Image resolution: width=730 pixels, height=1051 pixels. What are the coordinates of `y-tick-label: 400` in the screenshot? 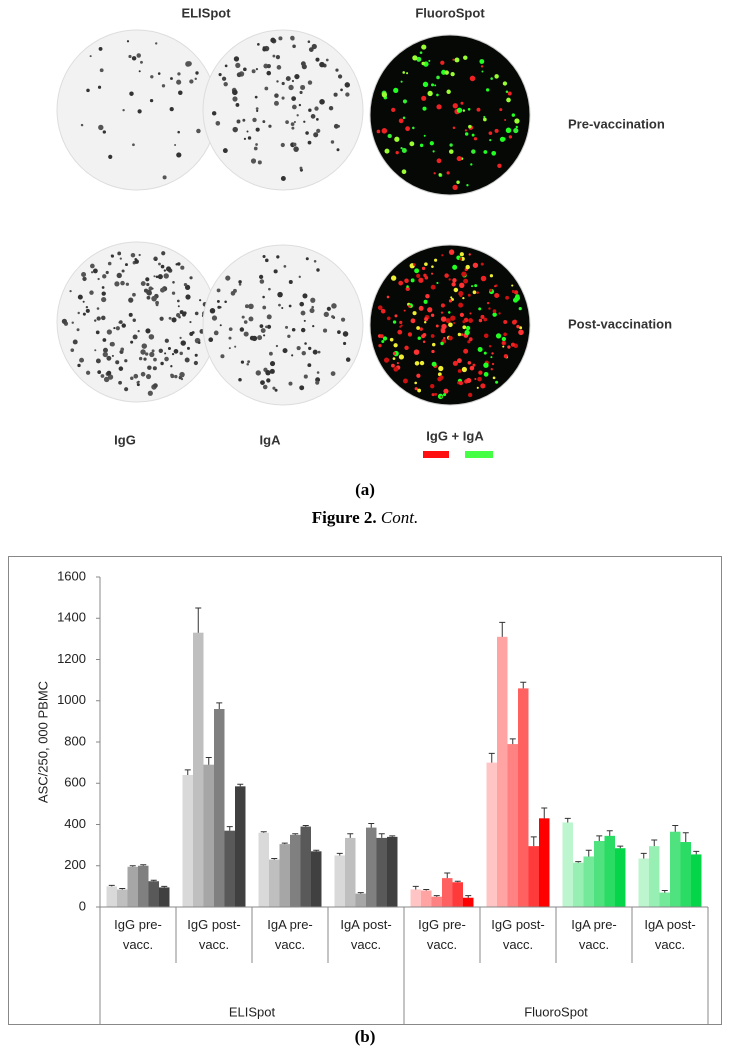 It's located at (75, 823).